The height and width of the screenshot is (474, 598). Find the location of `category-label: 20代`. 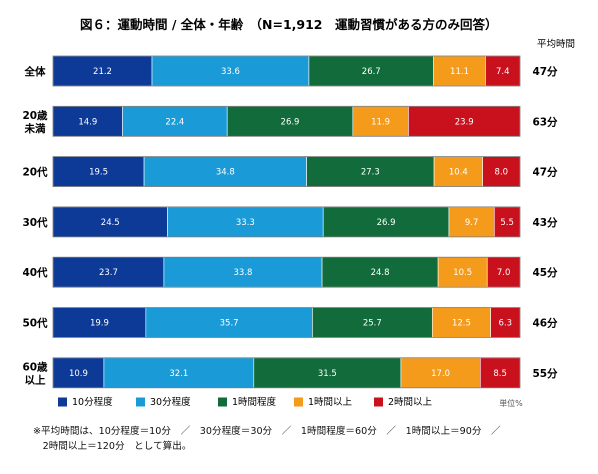

category-label: 20代 is located at coordinates (35, 172).